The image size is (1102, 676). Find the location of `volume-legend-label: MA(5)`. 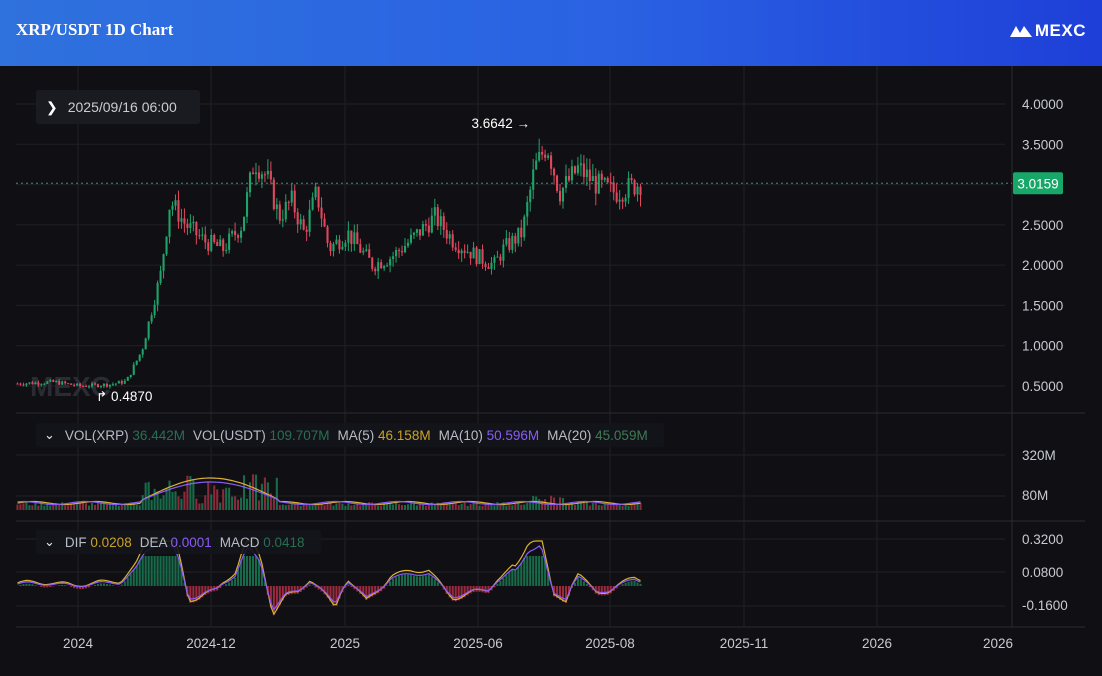

volume-legend-label: MA(5) is located at coordinates (358, 435).